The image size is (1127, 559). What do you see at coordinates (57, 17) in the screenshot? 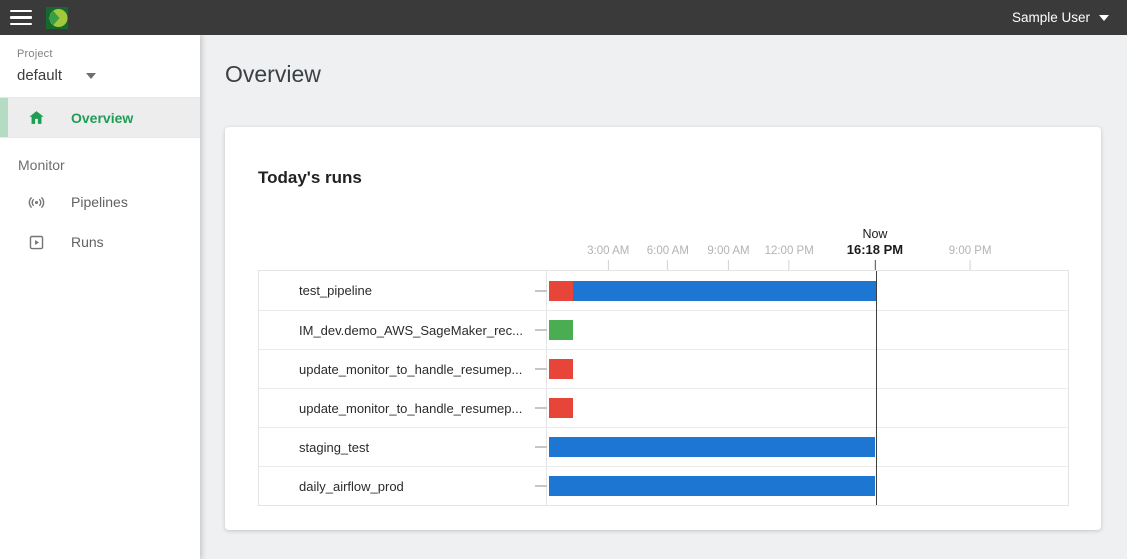
I see `app-logo-icon` at bounding box center [57, 17].